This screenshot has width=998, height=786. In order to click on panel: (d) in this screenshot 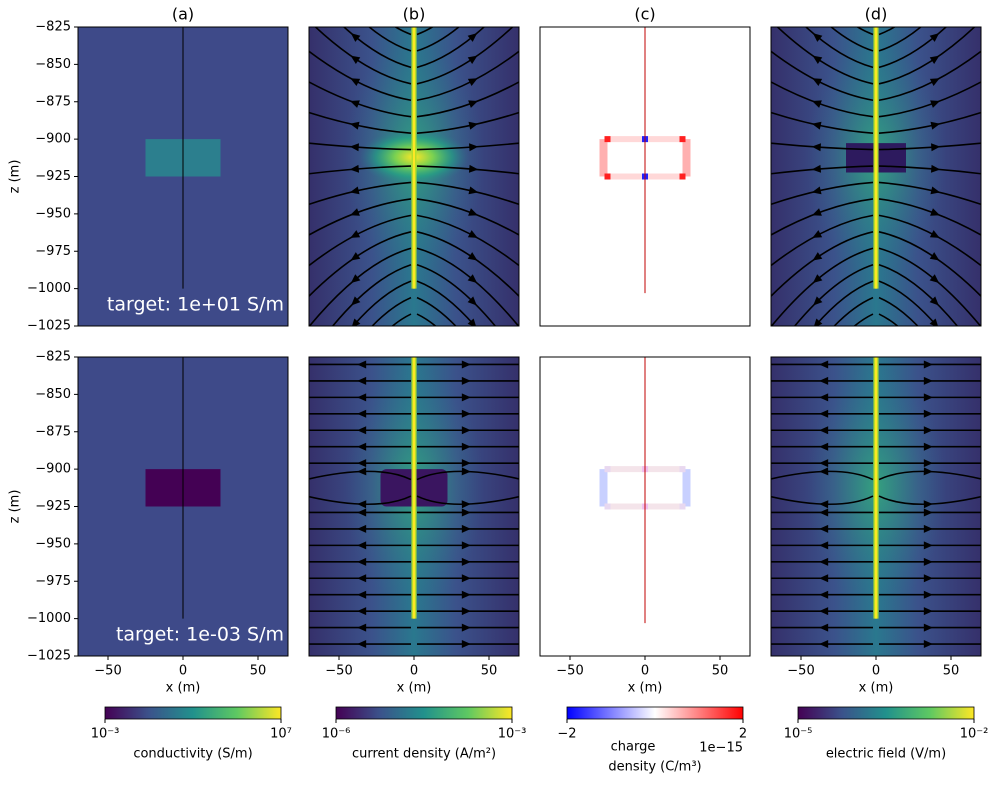, I will do `click(876, 166)`.